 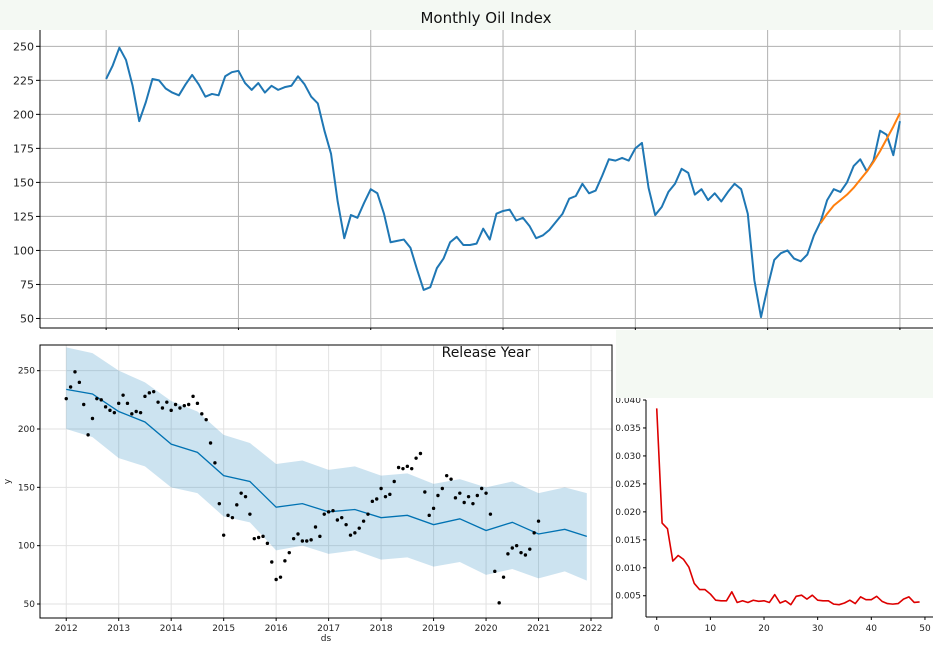 What do you see at coordinates (26, 372) in the screenshot?
I see `y-tick-label: 250` at bounding box center [26, 372].